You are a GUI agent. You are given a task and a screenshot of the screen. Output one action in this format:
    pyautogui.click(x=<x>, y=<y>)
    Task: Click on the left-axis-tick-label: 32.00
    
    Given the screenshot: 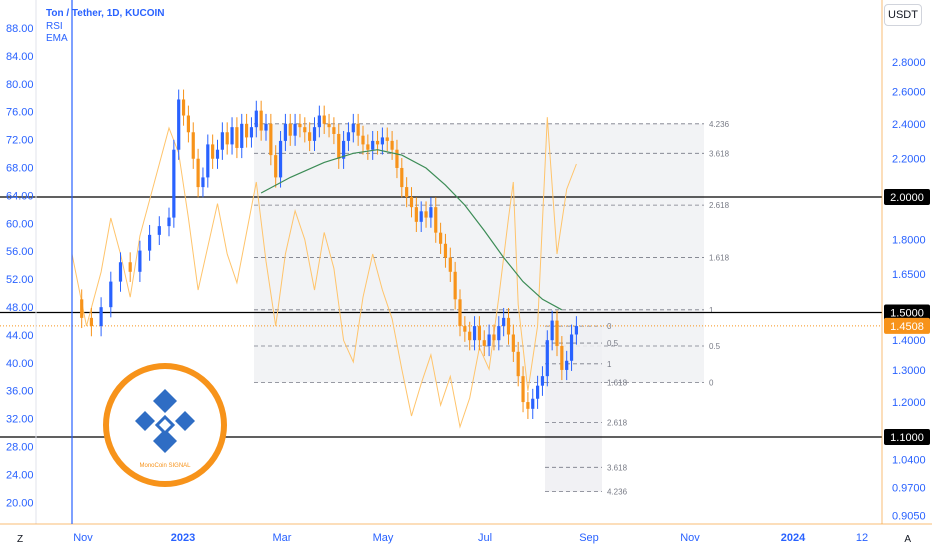 What is the action you would take?
    pyautogui.click(x=20, y=420)
    